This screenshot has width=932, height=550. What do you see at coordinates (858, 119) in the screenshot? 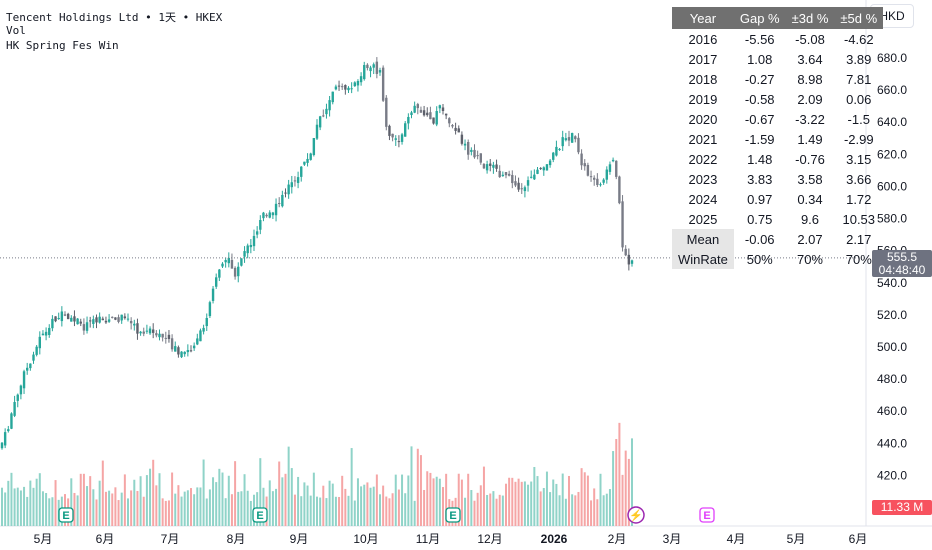
I see `stats-value-cell: -1.5` at bounding box center [858, 119].